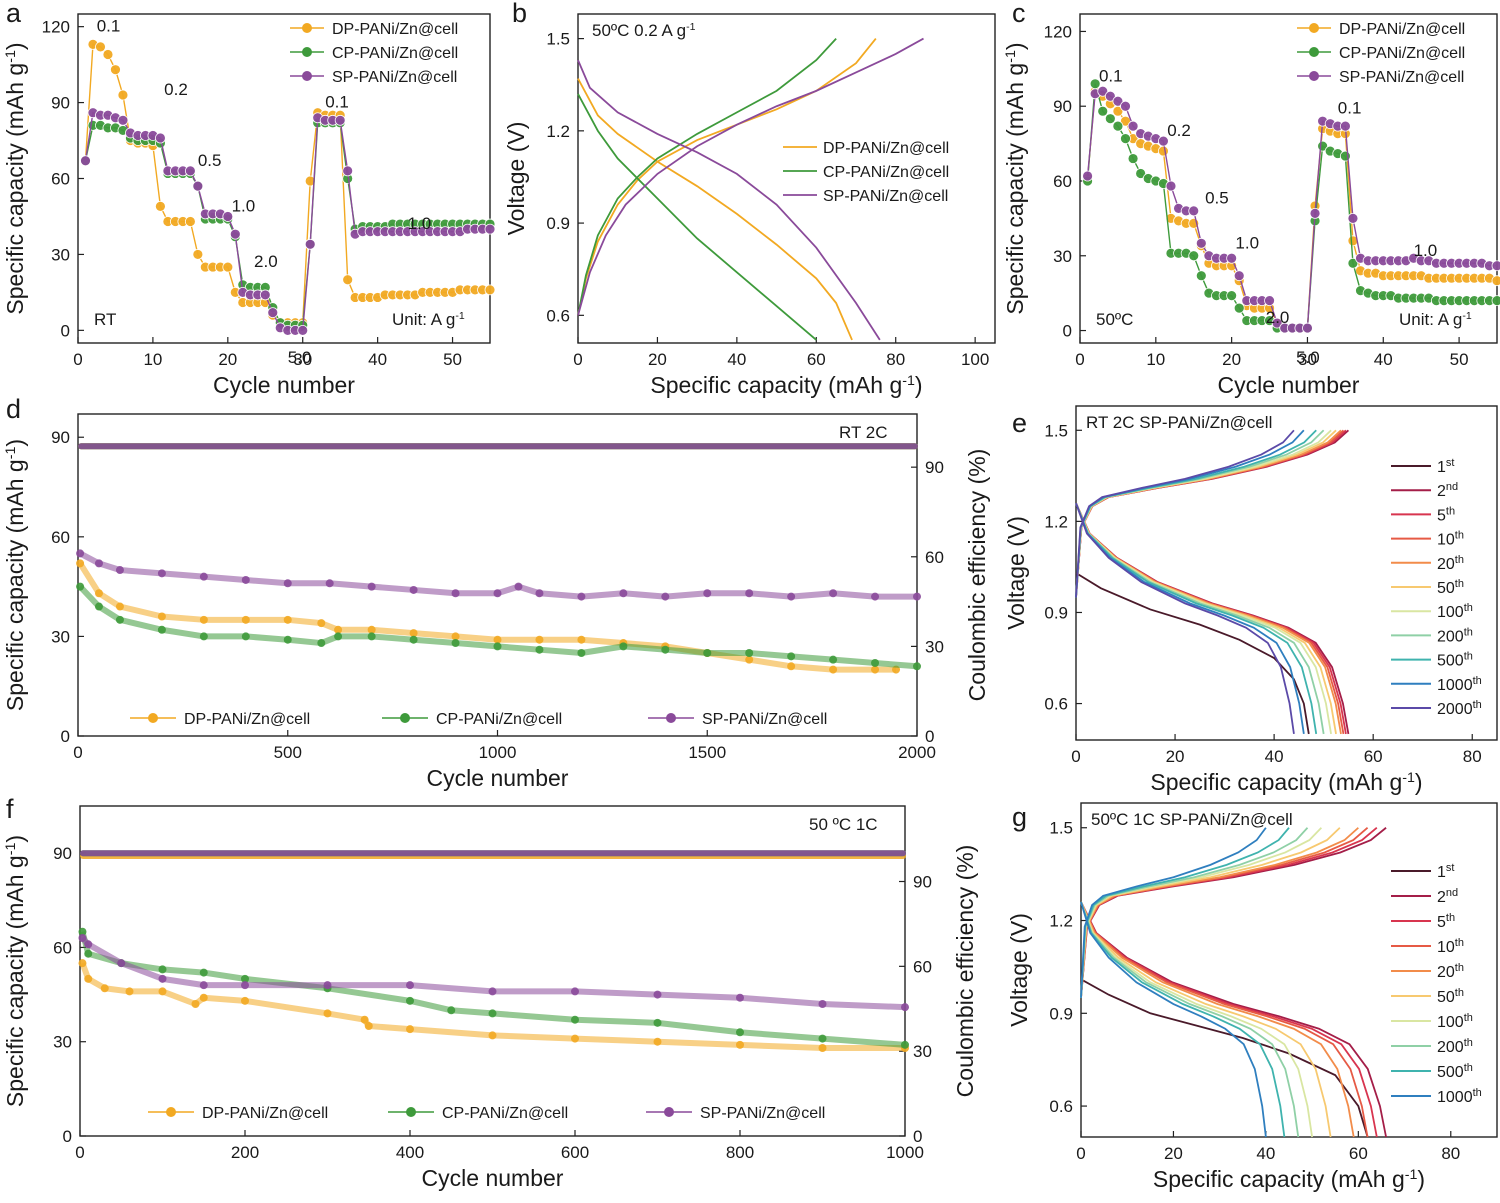  I want to click on x-tick-label: 0, so click(77, 752).